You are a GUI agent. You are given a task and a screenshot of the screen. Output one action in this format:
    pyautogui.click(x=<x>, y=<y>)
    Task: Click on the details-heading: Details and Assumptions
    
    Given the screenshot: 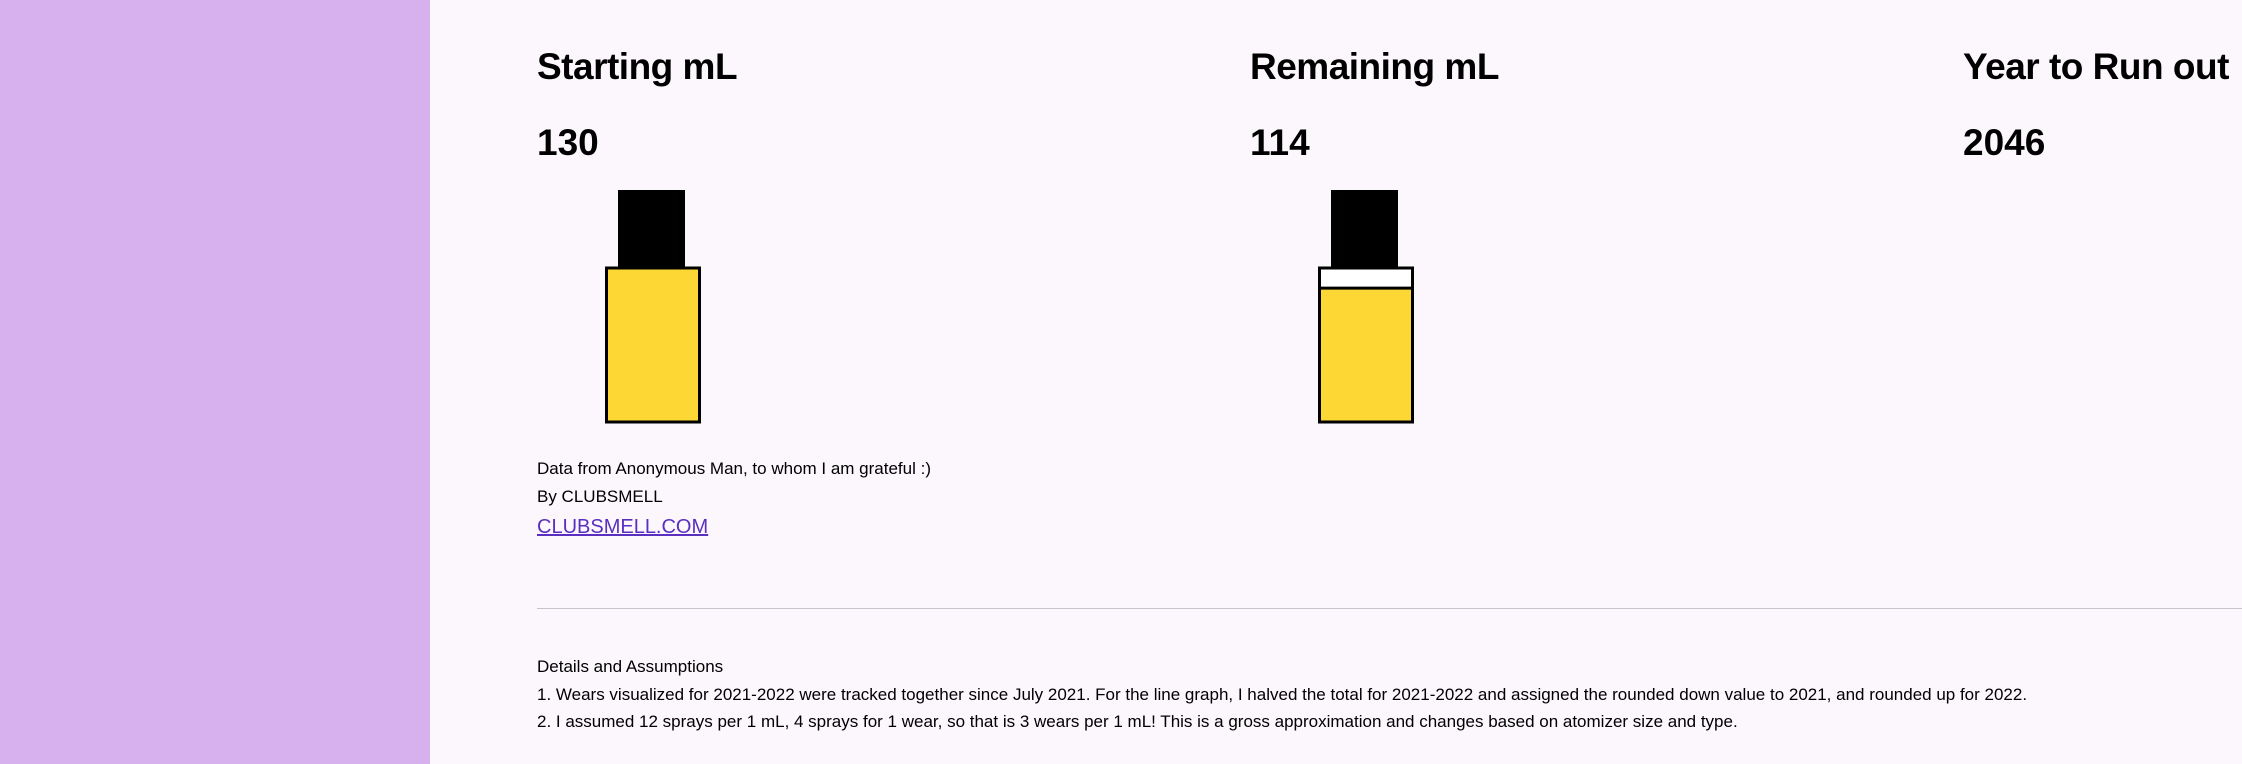 What is the action you would take?
    pyautogui.click(x=630, y=666)
    